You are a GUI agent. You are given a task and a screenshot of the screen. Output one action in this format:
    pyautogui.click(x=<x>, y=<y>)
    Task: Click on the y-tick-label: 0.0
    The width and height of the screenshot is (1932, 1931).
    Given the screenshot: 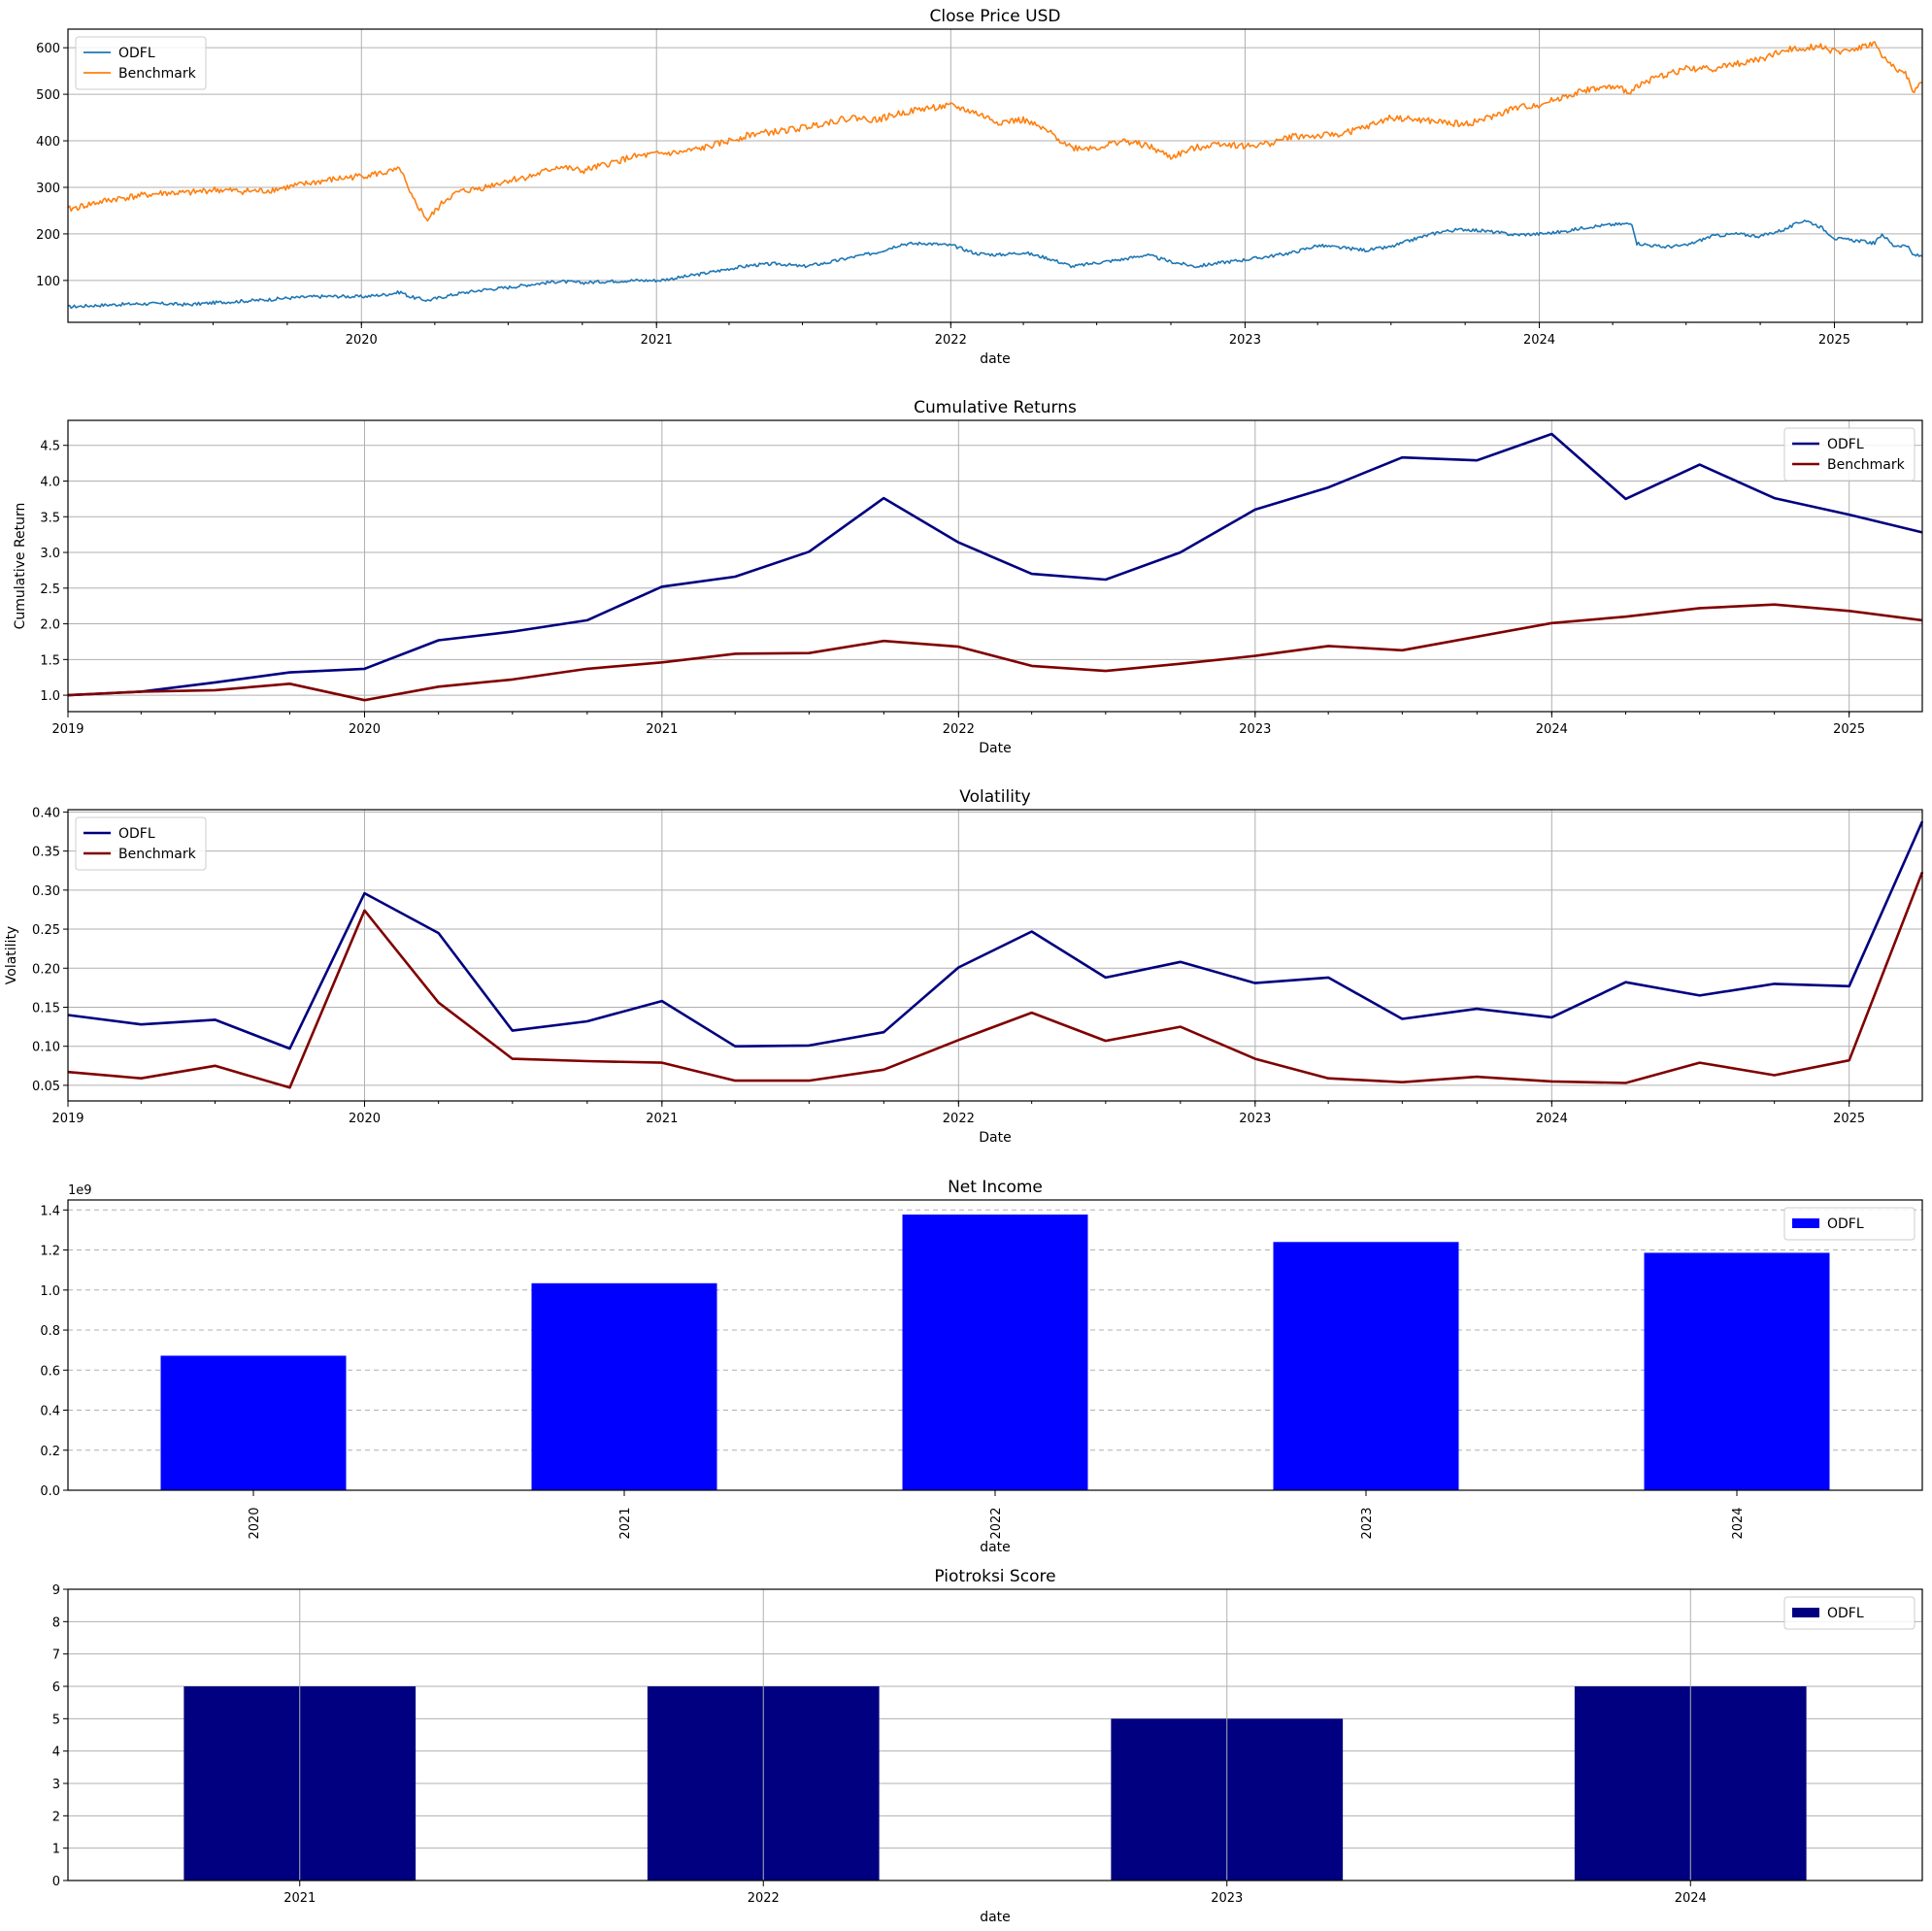 What is the action you would take?
    pyautogui.click(x=50, y=1491)
    